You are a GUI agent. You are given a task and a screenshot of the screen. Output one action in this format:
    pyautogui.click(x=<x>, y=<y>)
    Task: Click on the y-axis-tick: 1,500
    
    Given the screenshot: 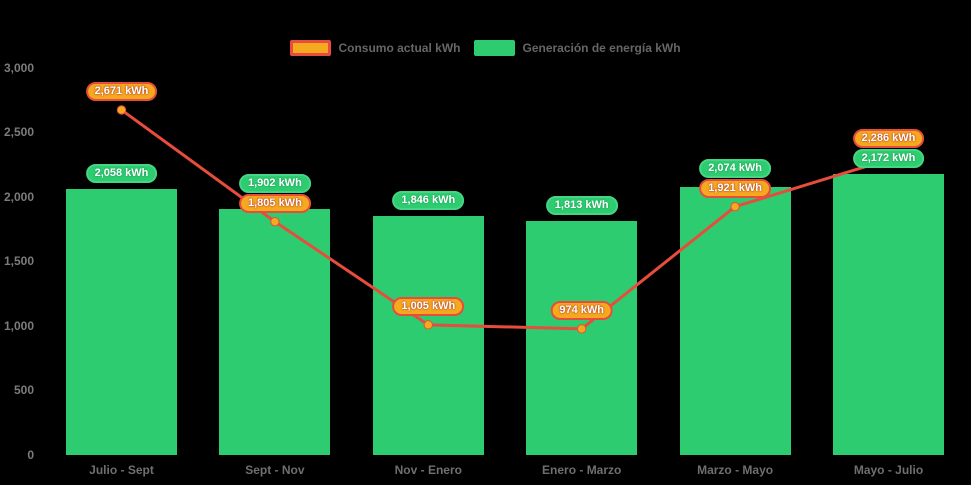 What is the action you would take?
    pyautogui.click(x=18, y=261)
    